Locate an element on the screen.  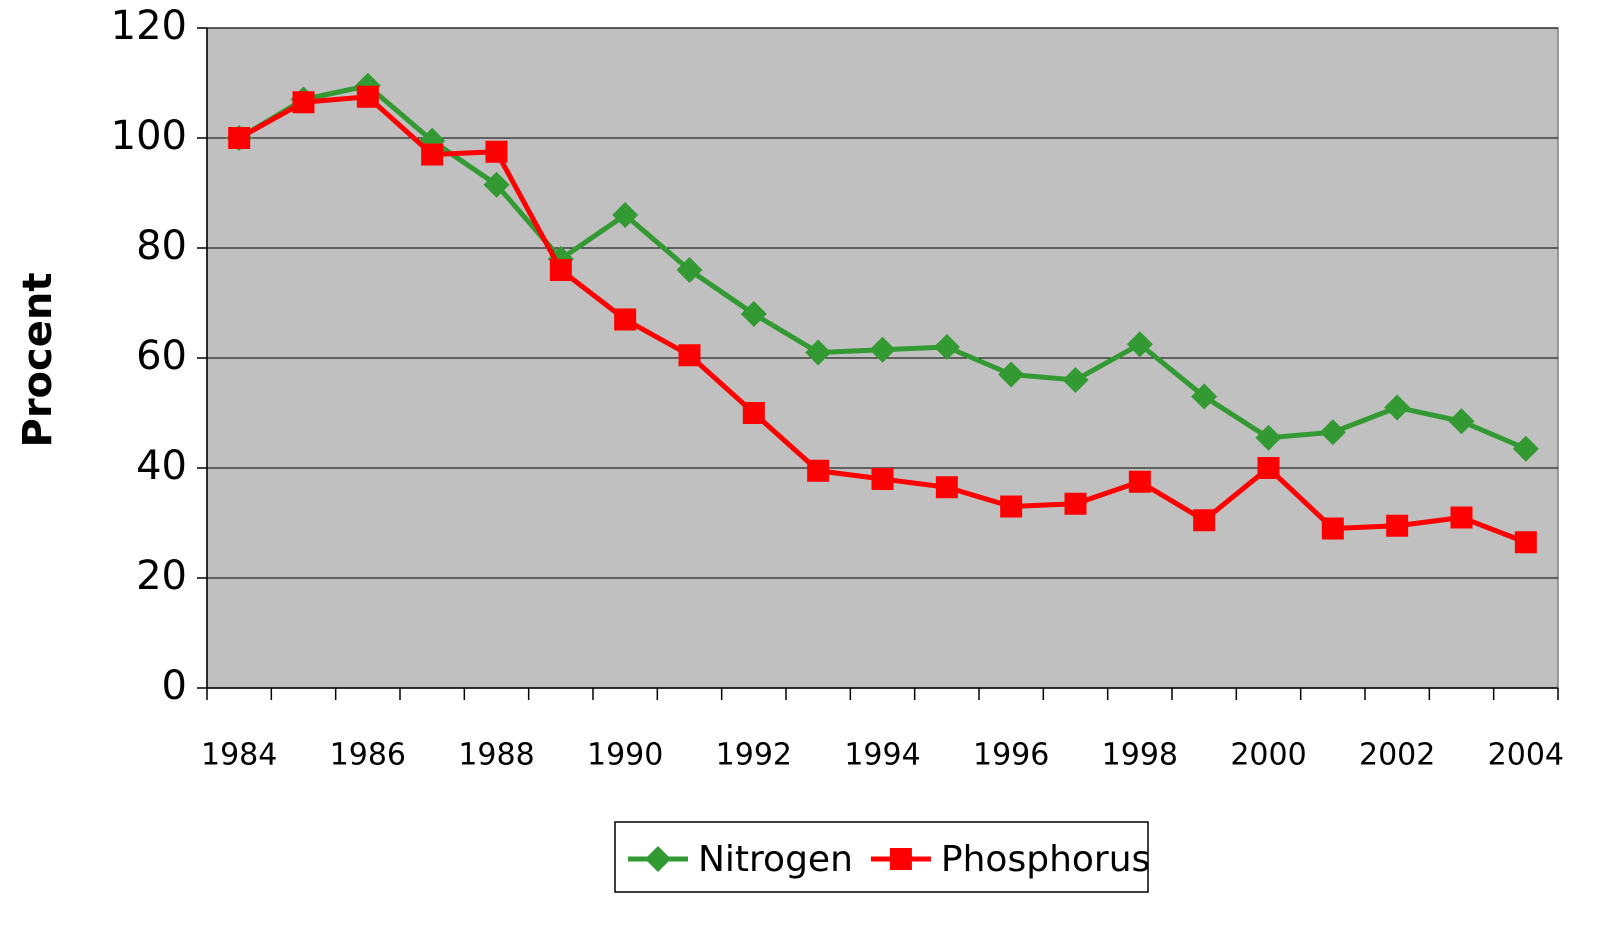
x-tick-label: 1984 is located at coordinates (239, 755).